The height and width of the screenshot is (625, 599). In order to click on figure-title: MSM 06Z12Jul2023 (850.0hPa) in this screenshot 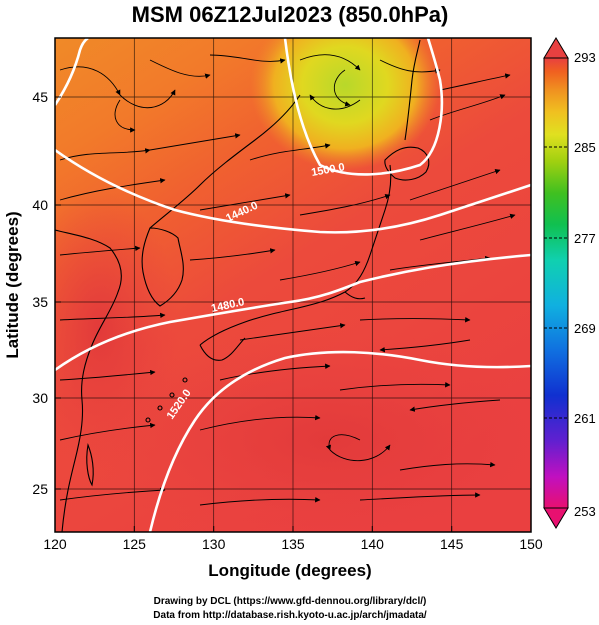, I will do `click(290, 14)`.